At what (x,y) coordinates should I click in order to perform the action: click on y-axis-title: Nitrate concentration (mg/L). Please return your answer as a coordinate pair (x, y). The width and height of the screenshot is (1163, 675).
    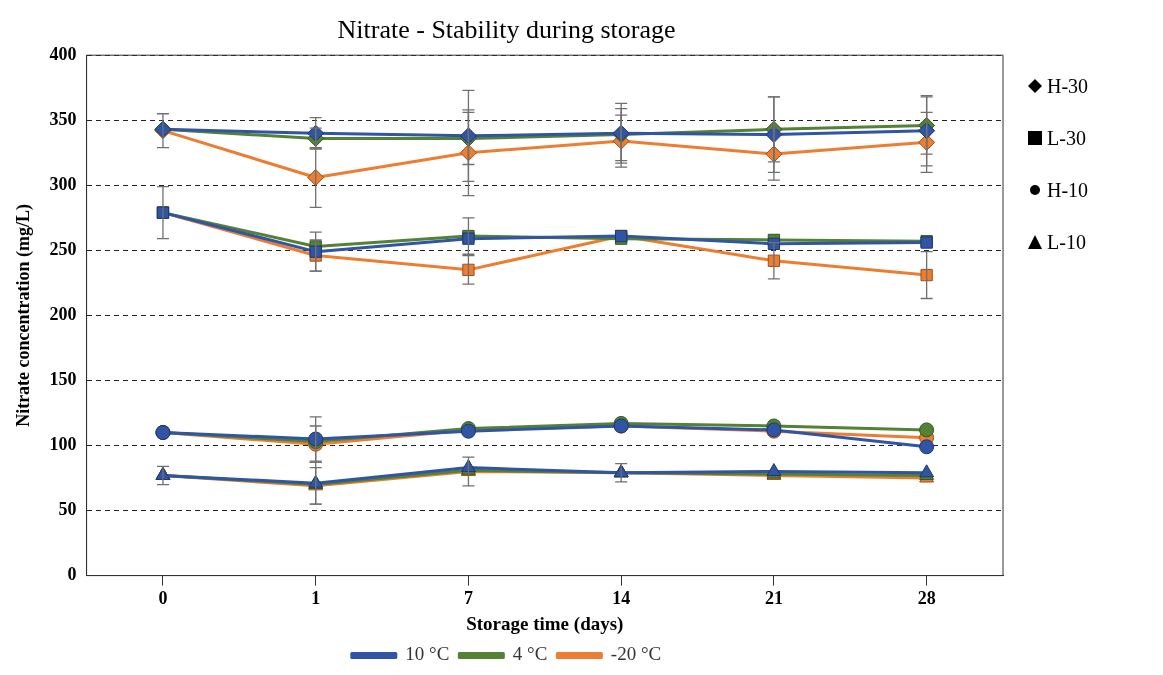
    Looking at the image, I should click on (24, 315).